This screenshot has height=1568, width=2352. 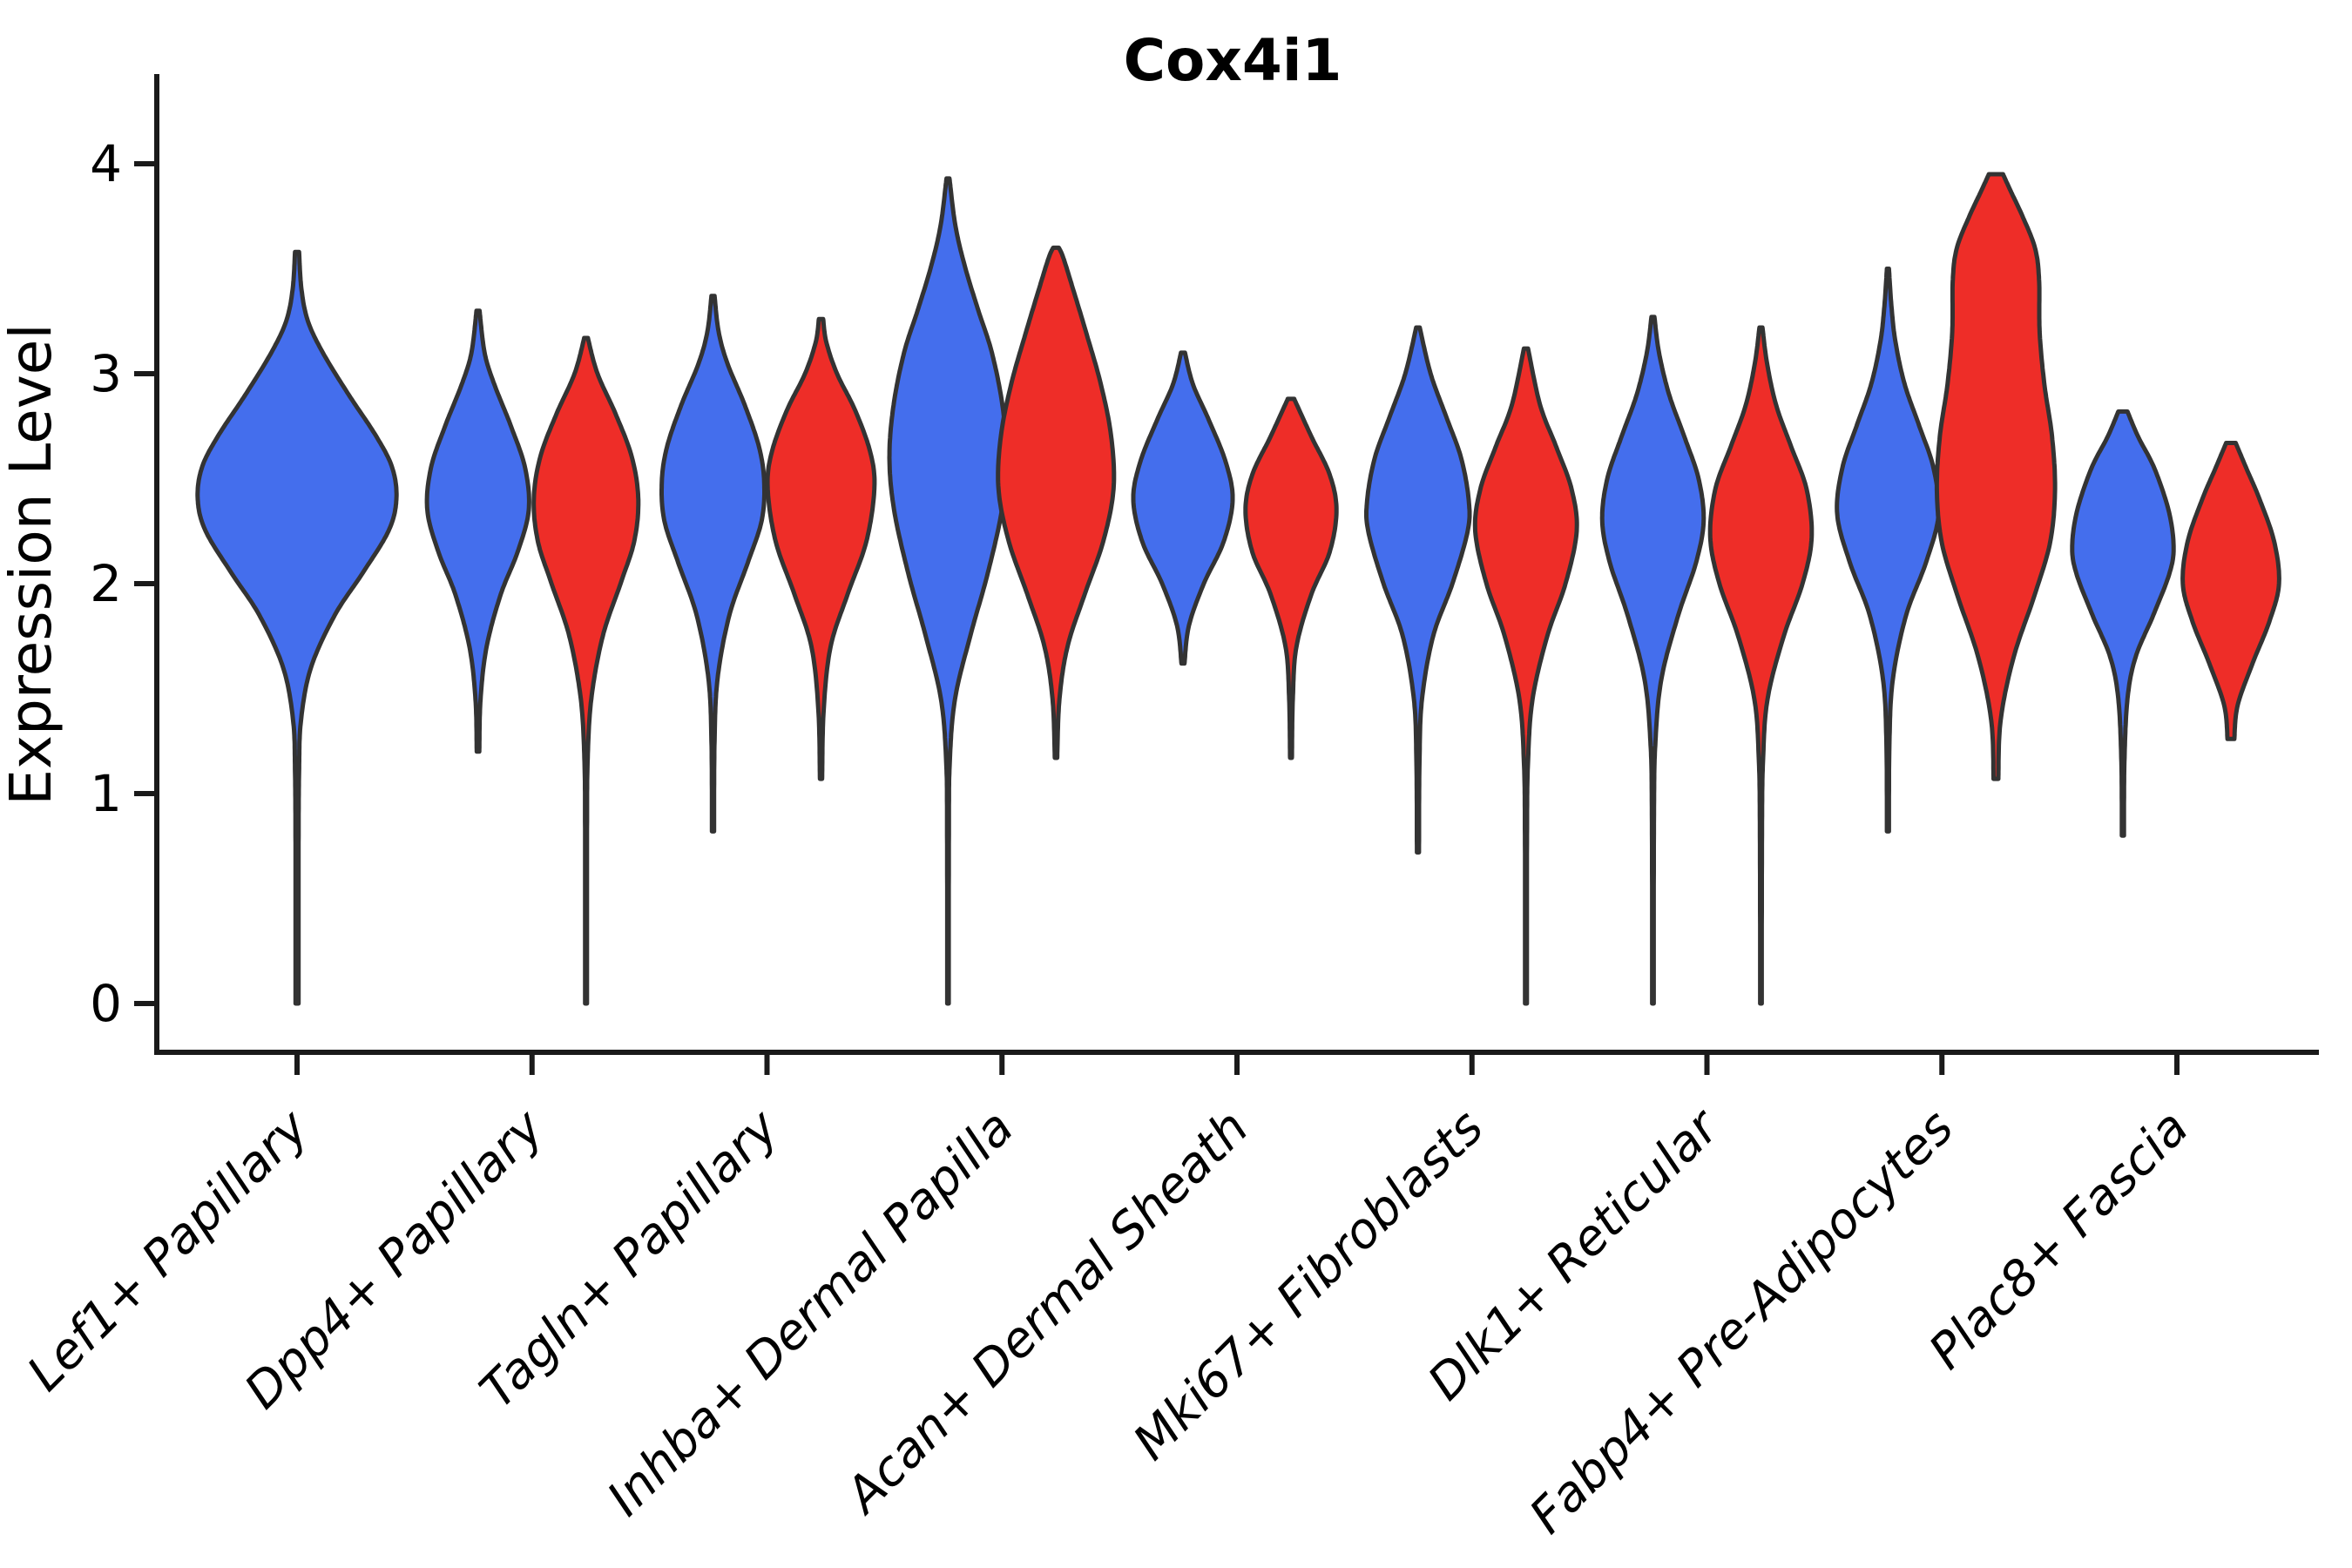 I want to click on x-tick-label-5: Acan+ Dermal Sheath, so click(x=1047, y=1312).